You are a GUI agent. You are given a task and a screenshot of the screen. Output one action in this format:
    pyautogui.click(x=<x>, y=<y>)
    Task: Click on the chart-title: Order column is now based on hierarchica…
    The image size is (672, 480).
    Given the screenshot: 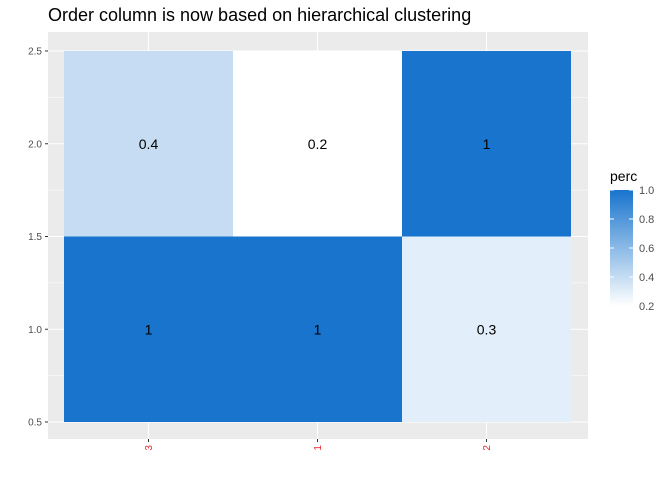 What is the action you would take?
    pyautogui.click(x=259, y=15)
    